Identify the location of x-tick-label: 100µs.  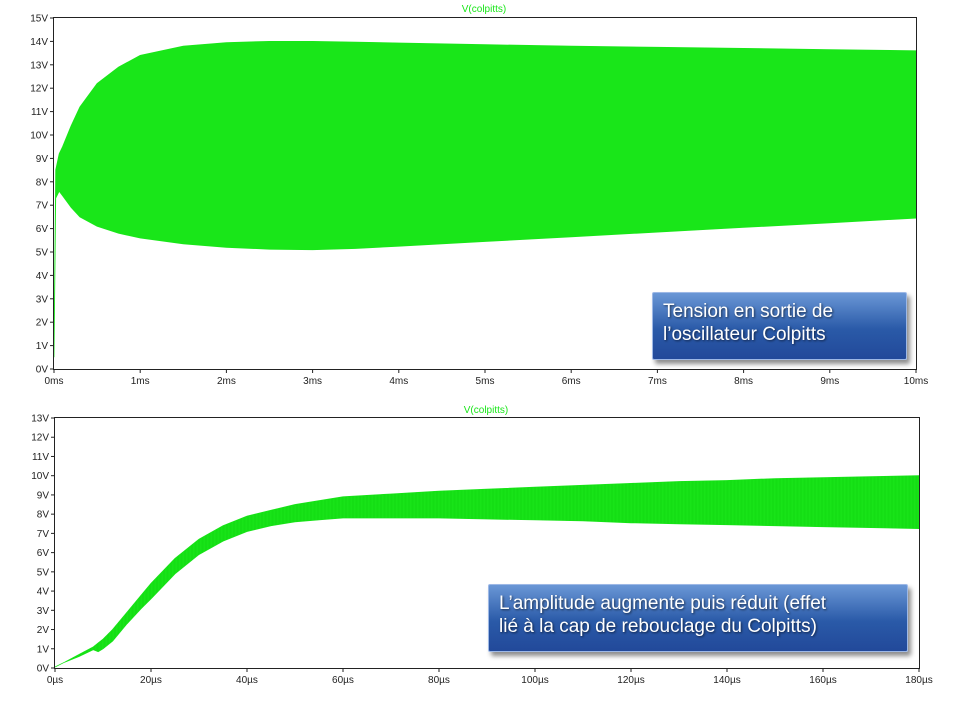
(534, 680).